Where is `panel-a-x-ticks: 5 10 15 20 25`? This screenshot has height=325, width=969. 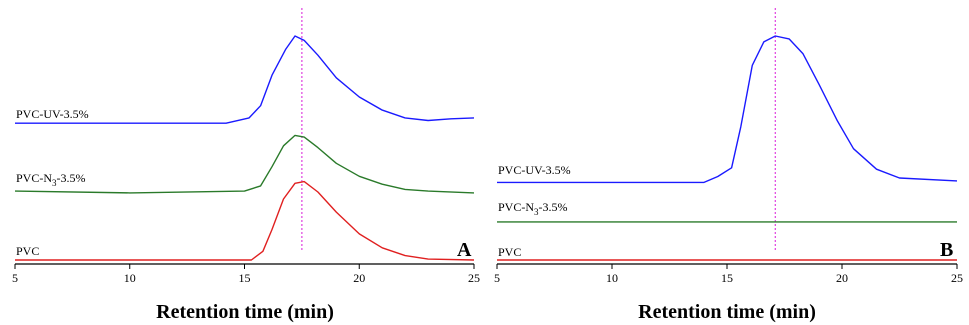 panel-a-x-ticks: 5 10 15 20 25 is located at coordinates (246, 274).